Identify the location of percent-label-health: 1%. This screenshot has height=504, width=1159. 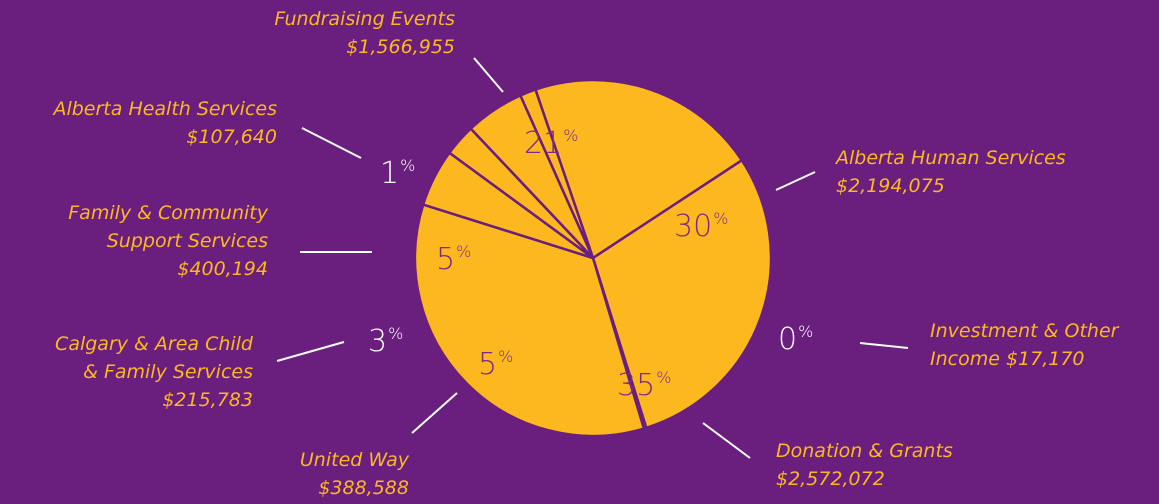
(398, 173).